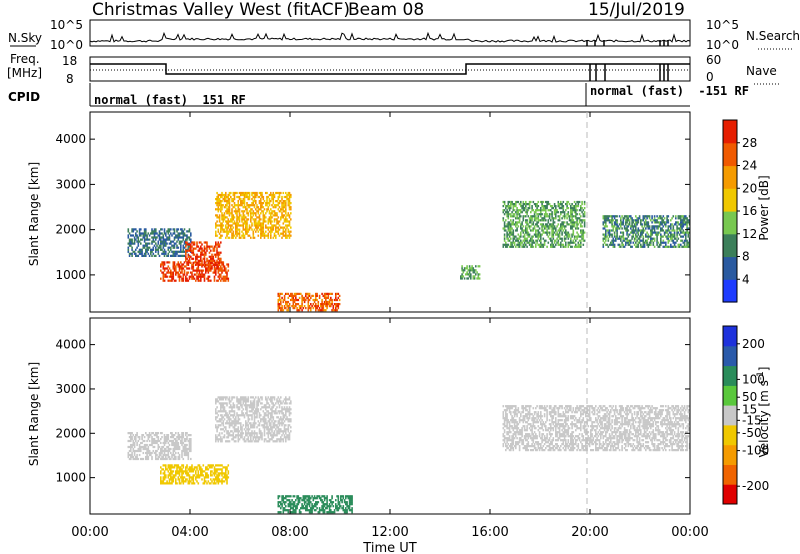 This screenshot has height=554, width=800. I want to click on colorbar-swatch, so click(730, 291).